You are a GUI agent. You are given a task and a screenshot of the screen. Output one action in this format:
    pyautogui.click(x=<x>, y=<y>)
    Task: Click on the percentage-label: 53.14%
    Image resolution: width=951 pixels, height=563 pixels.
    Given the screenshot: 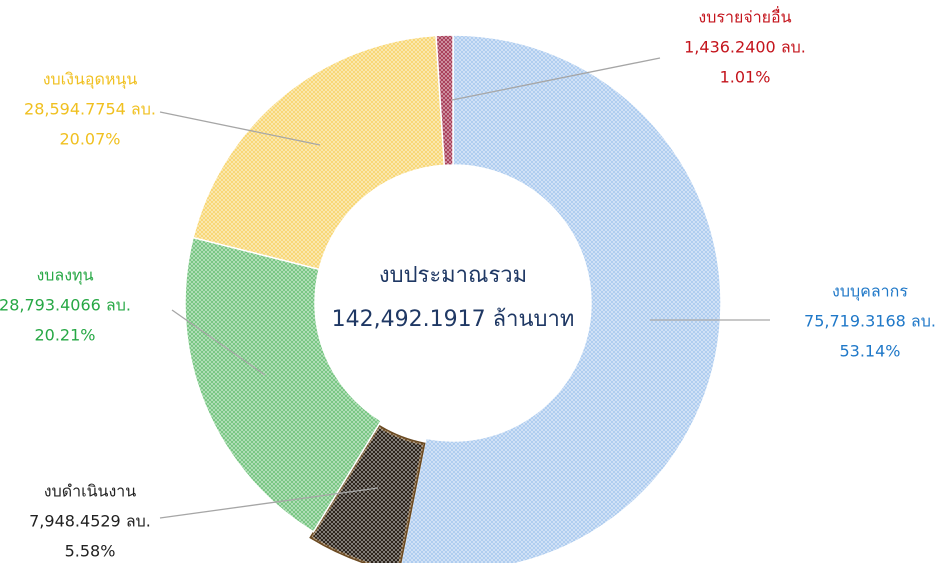 What is the action you would take?
    pyautogui.click(x=869, y=351)
    